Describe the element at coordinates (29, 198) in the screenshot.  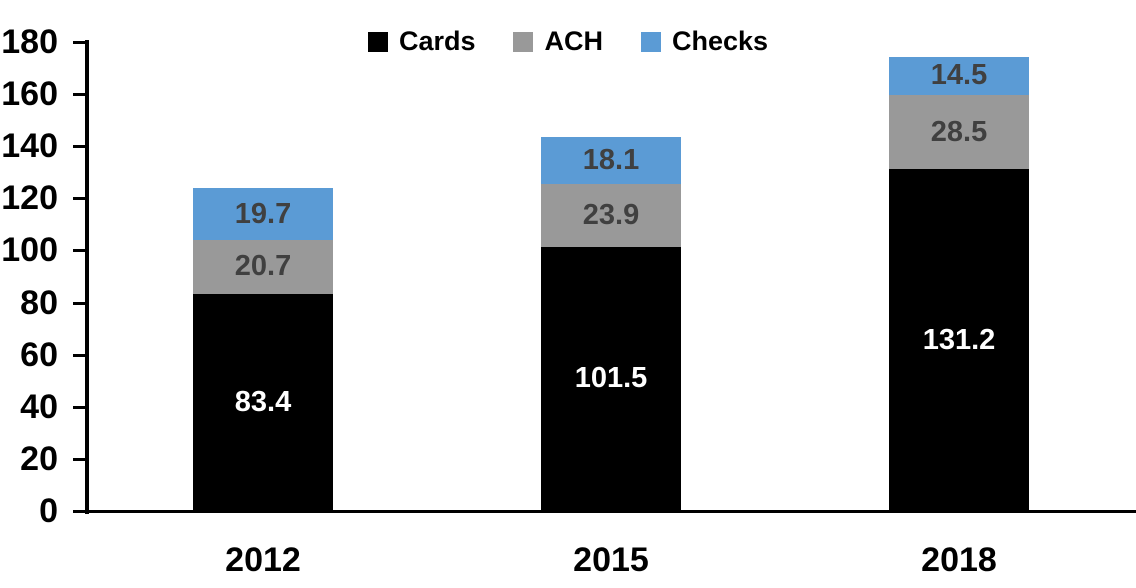
I see `y-tick-label: 120` at that location.